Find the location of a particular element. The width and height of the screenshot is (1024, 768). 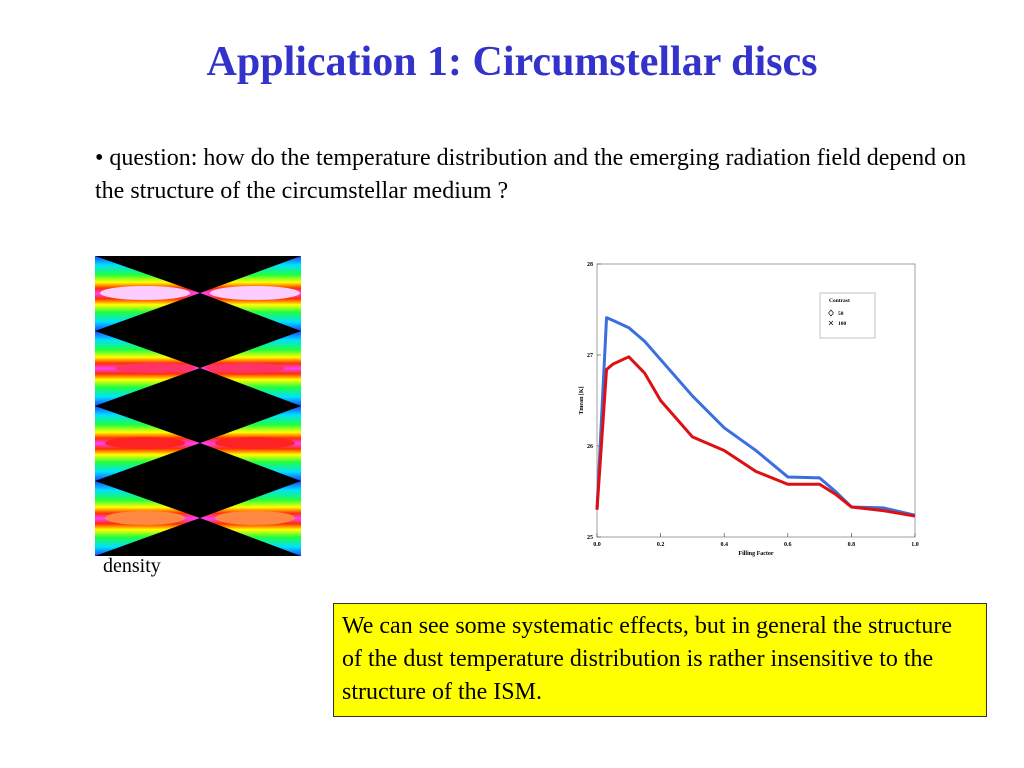

x-tick-label: 0.4 is located at coordinates (724, 545).